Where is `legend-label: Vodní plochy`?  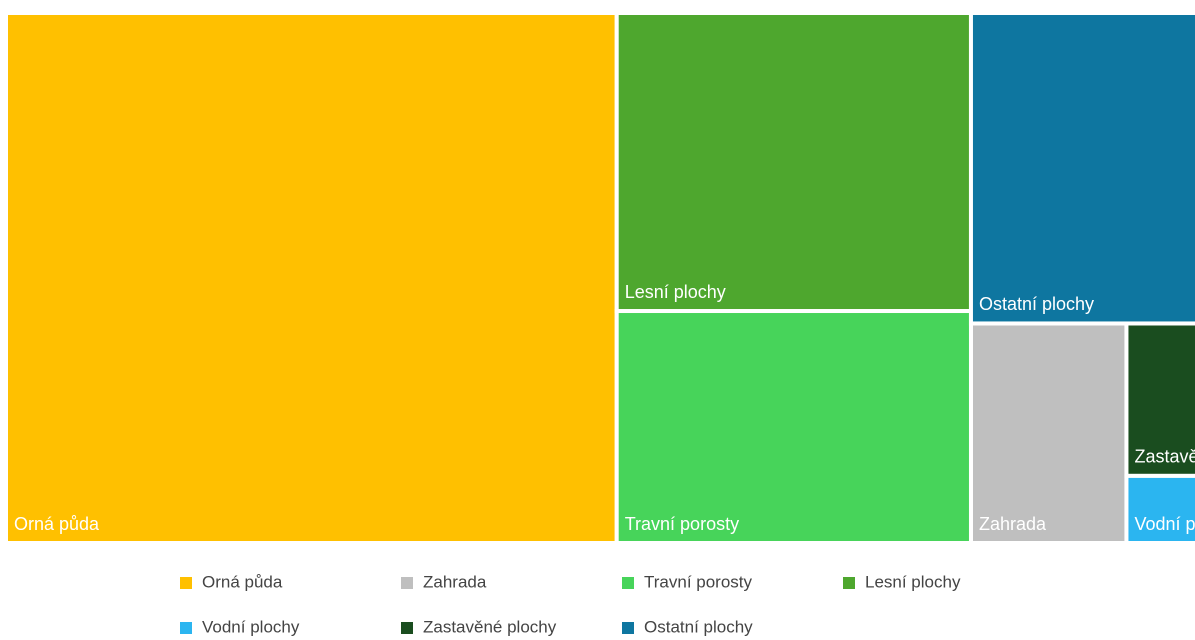 legend-label: Vodní plochy is located at coordinates (251, 626).